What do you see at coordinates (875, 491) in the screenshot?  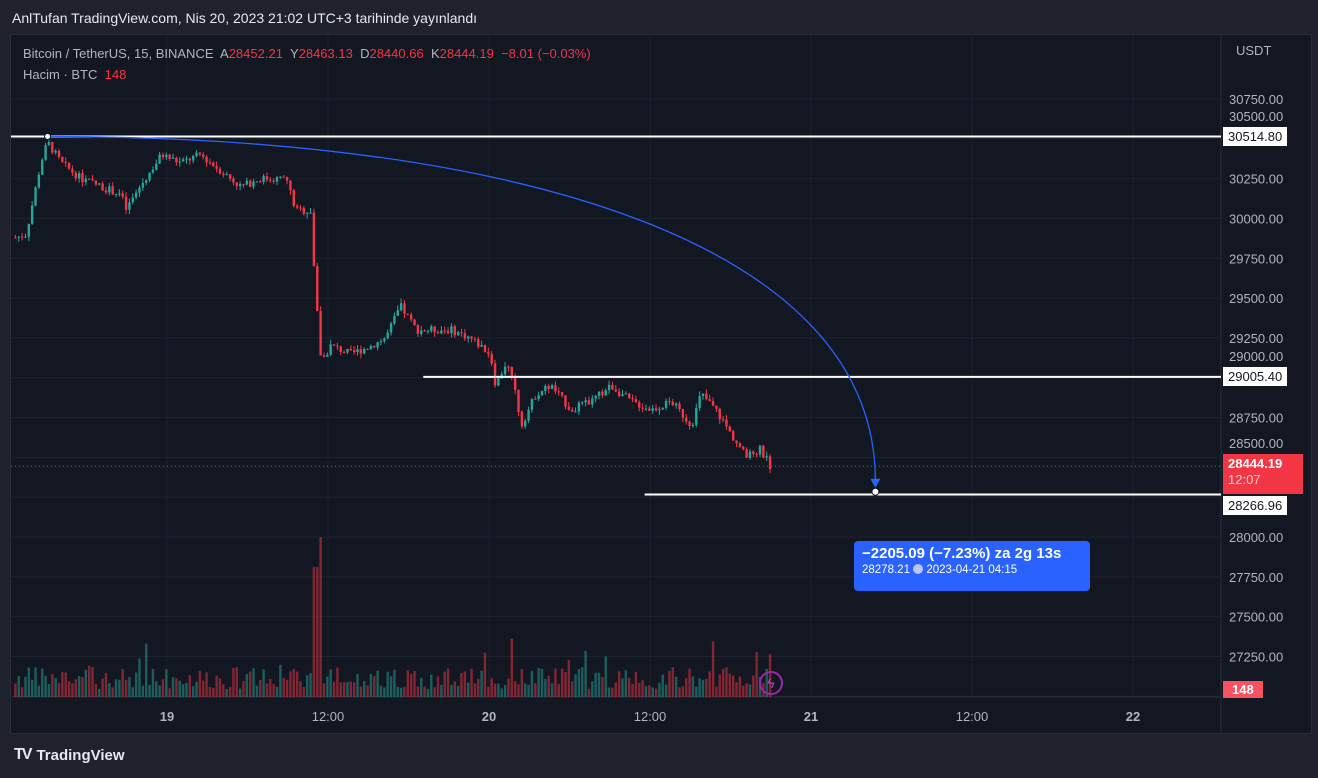 I see `anchor-point` at bounding box center [875, 491].